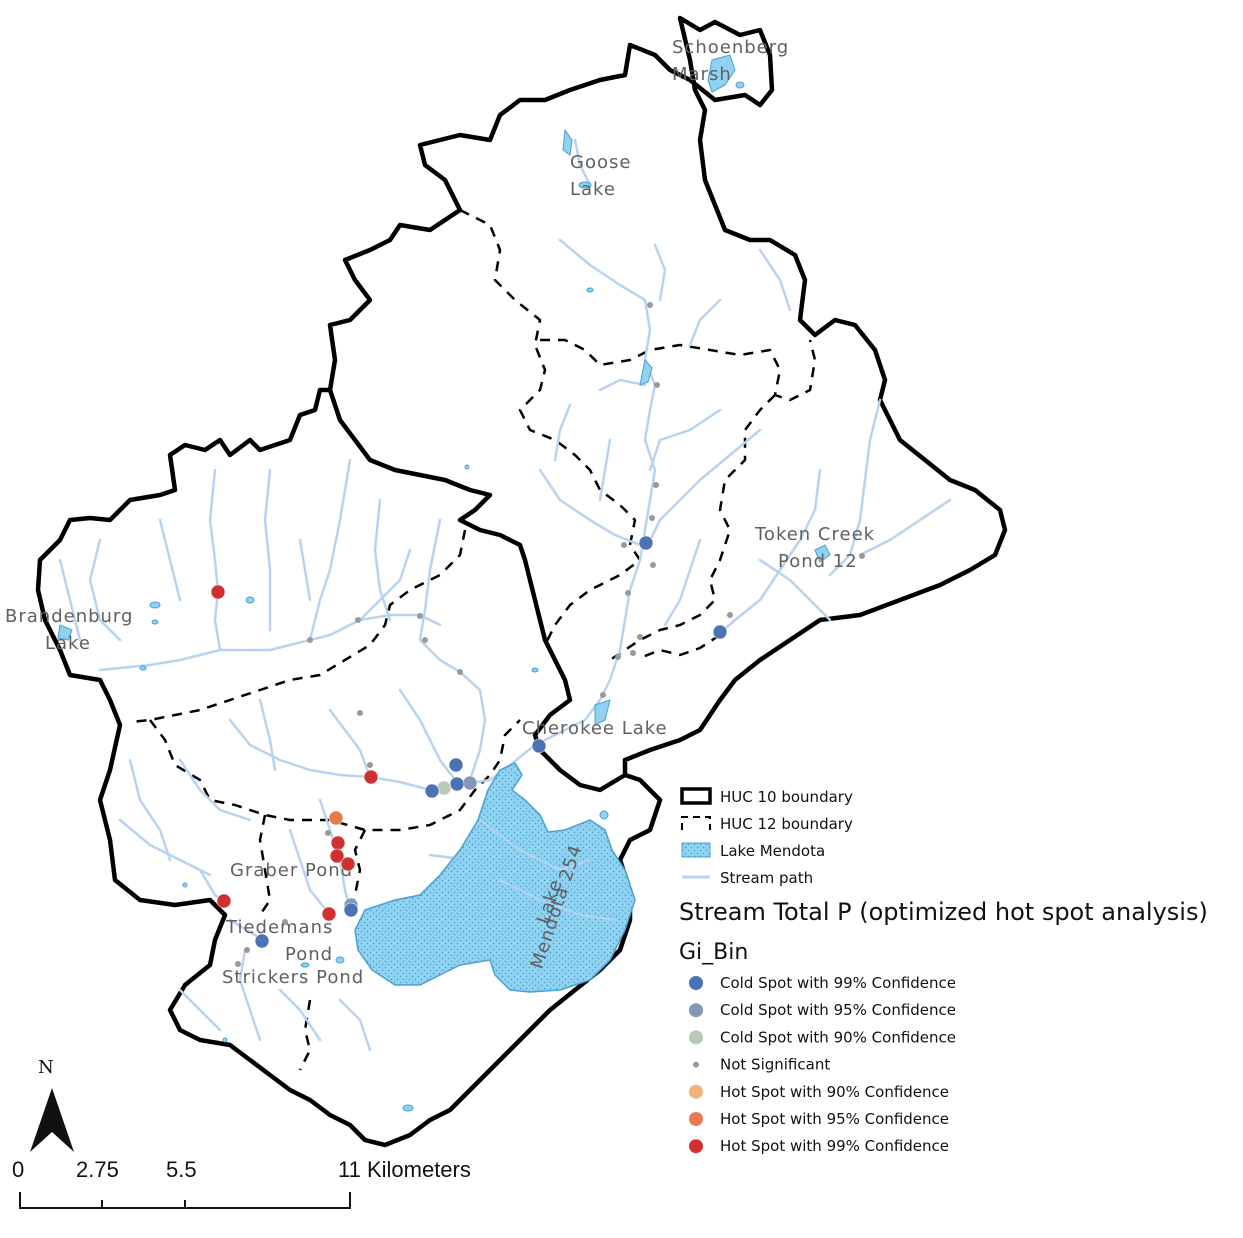 The height and width of the screenshot is (1238, 1243). I want to click on legend-class-4-swatch, so click(696, 1091).